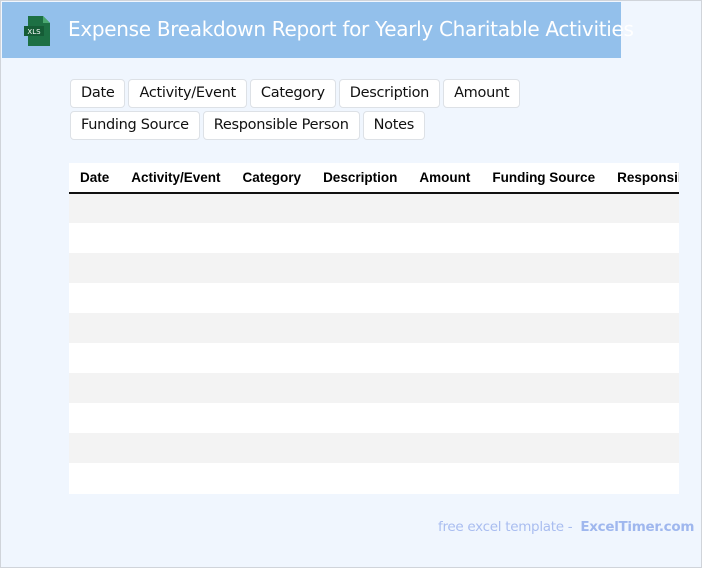 This screenshot has width=702, height=568. I want to click on column-header: Category, so click(272, 178).